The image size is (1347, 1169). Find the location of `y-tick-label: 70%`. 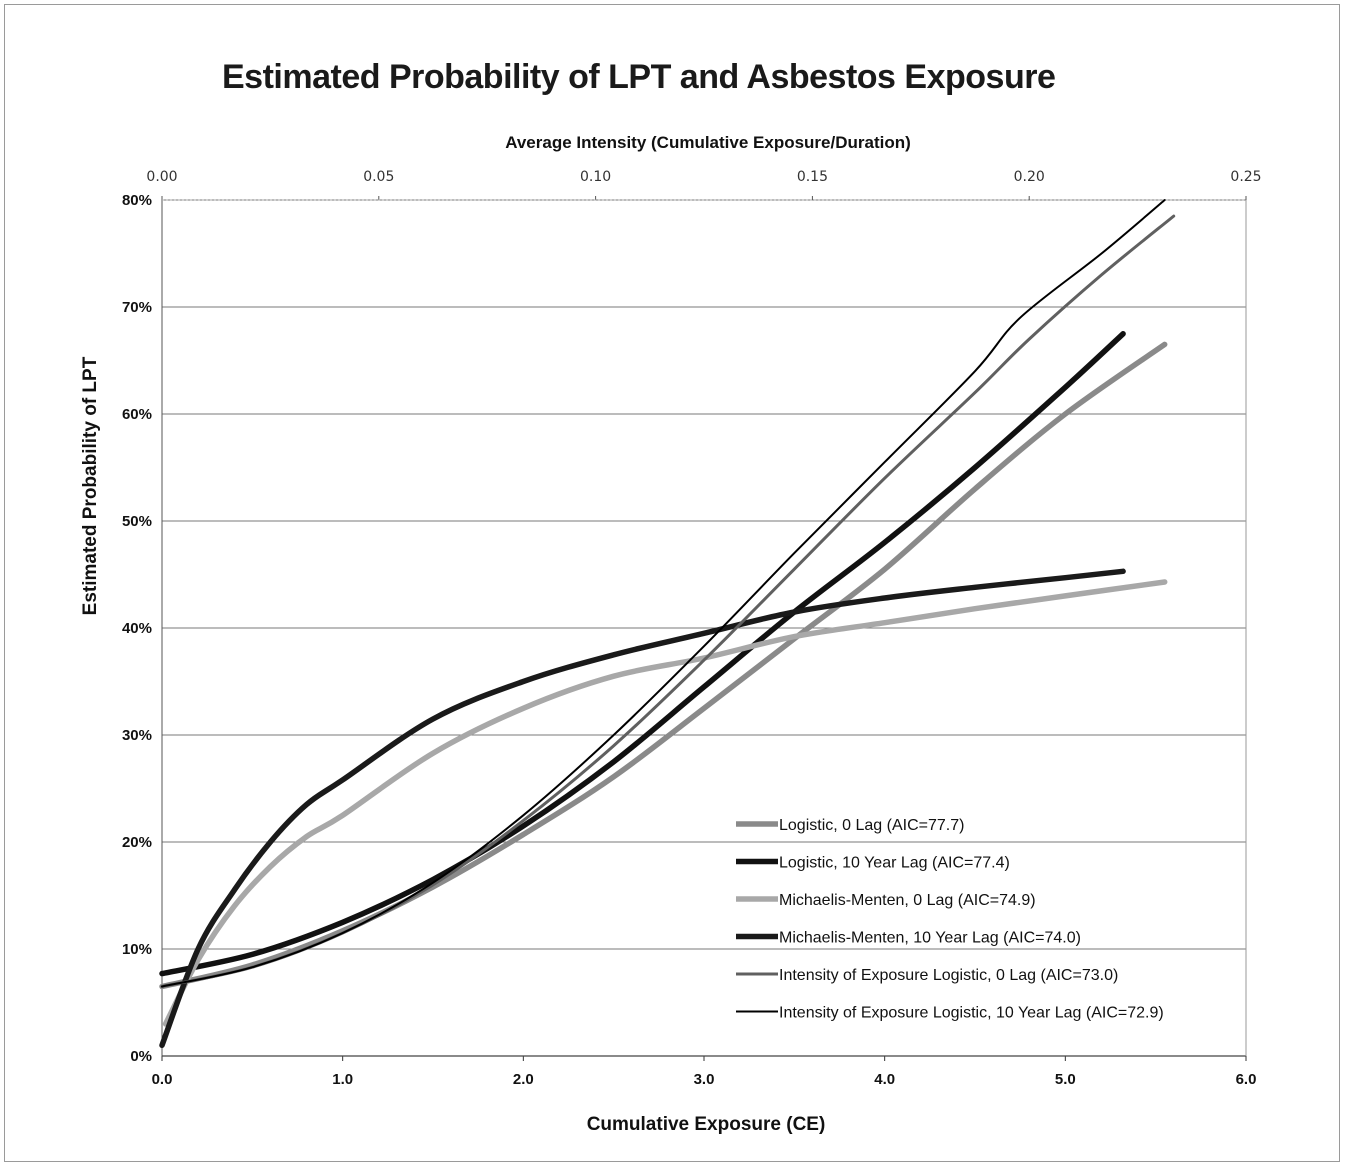

y-tick-label: 70% is located at coordinates (137, 307).